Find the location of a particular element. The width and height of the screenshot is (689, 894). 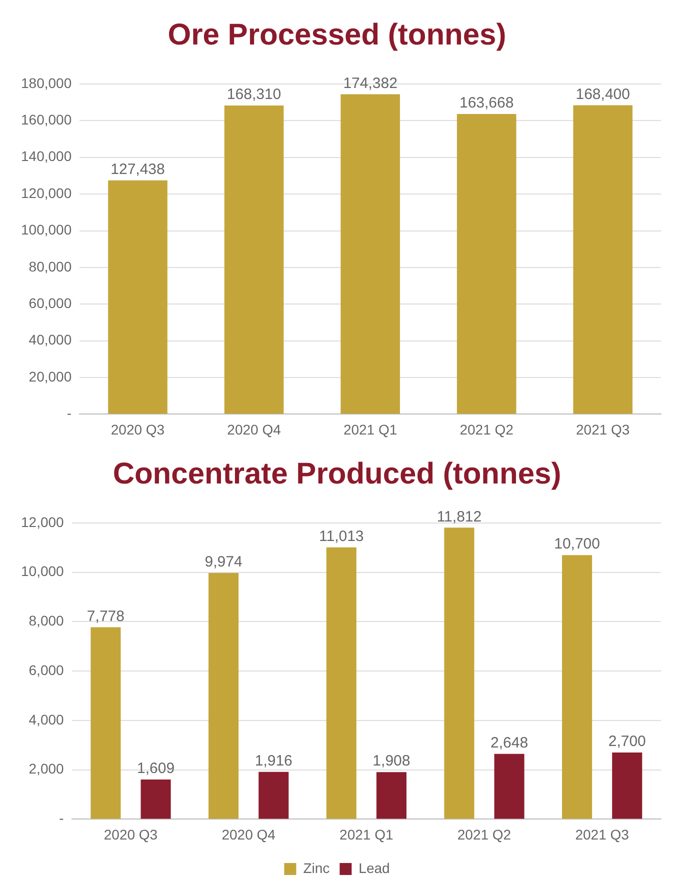

y-tick-label: 4,000 is located at coordinates (46, 719).